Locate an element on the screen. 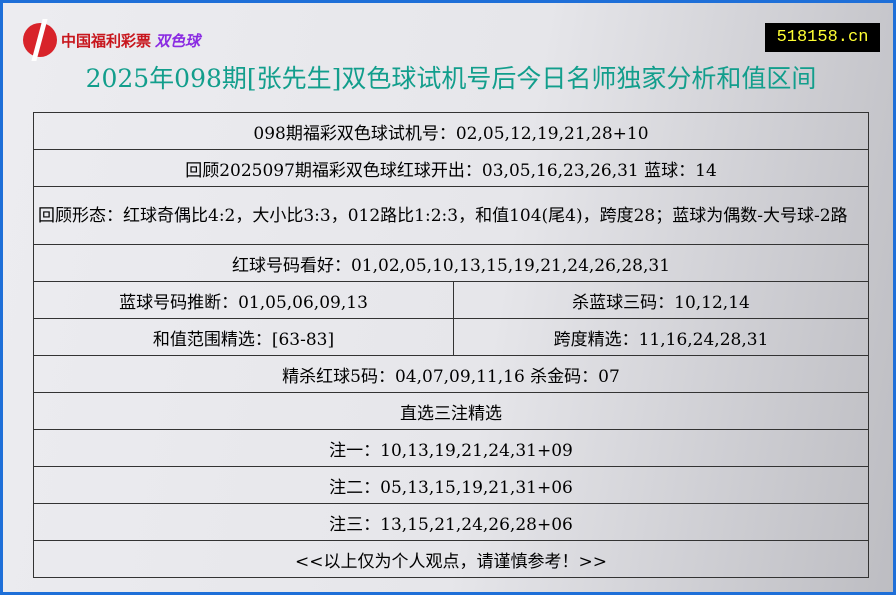  table-row: 注三：13,15,21,24,26,28+06 is located at coordinates (451, 522).